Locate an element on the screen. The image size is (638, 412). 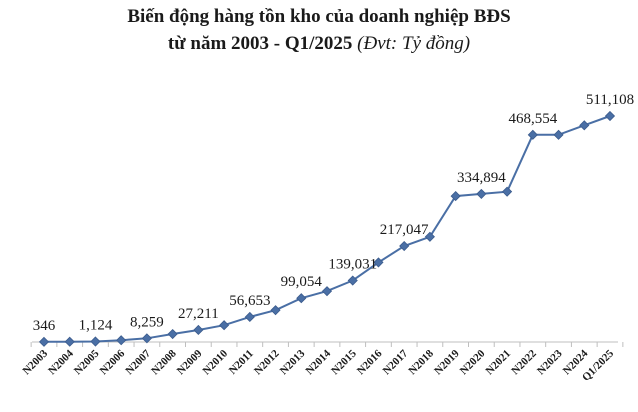
data-point-n2015 is located at coordinates (352, 280).